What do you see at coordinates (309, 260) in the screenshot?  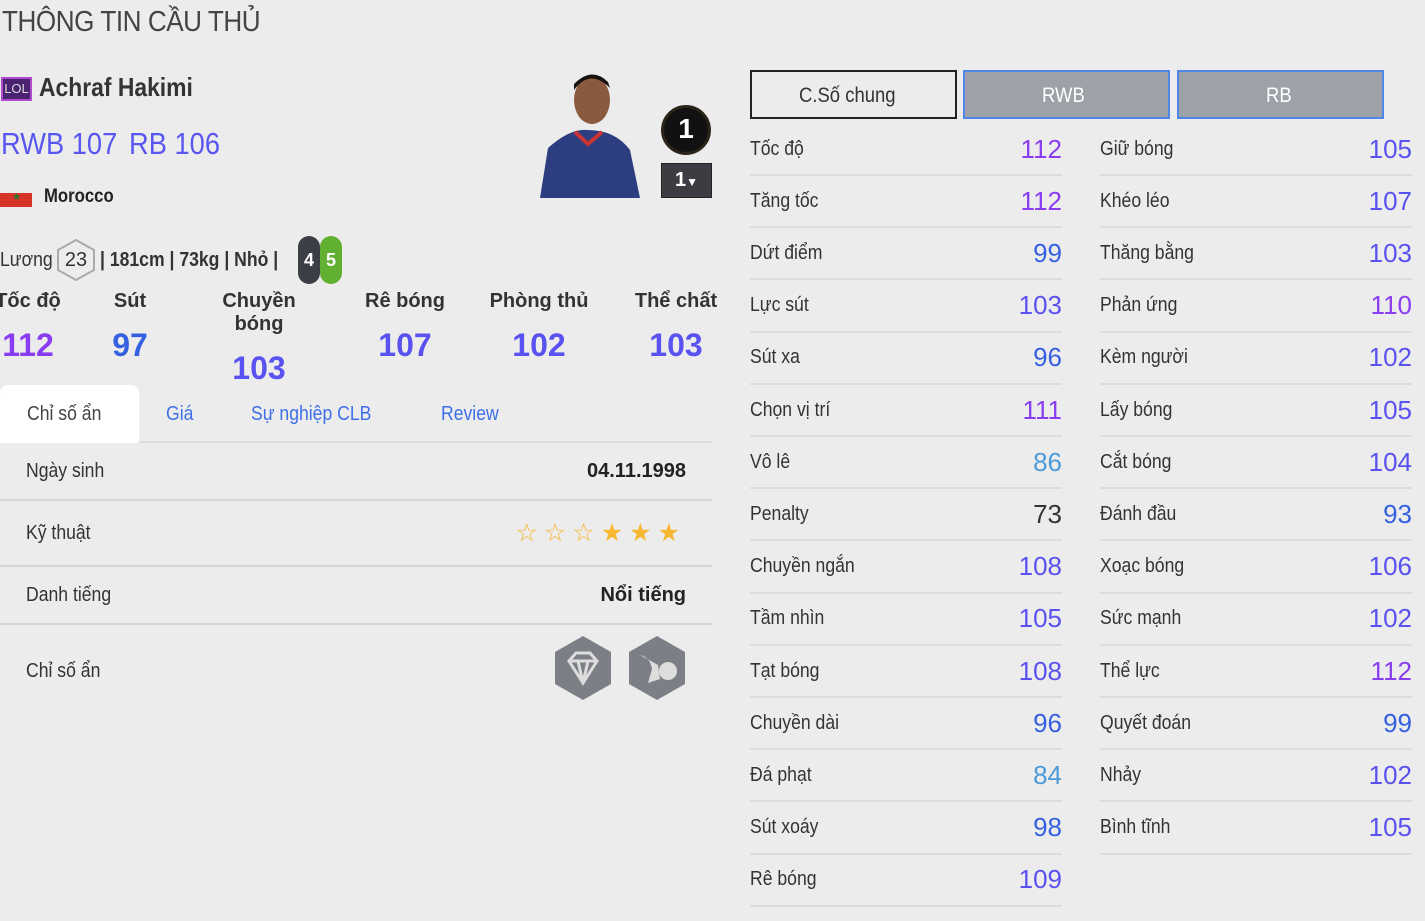 I see `left-foot-rating: 4` at bounding box center [309, 260].